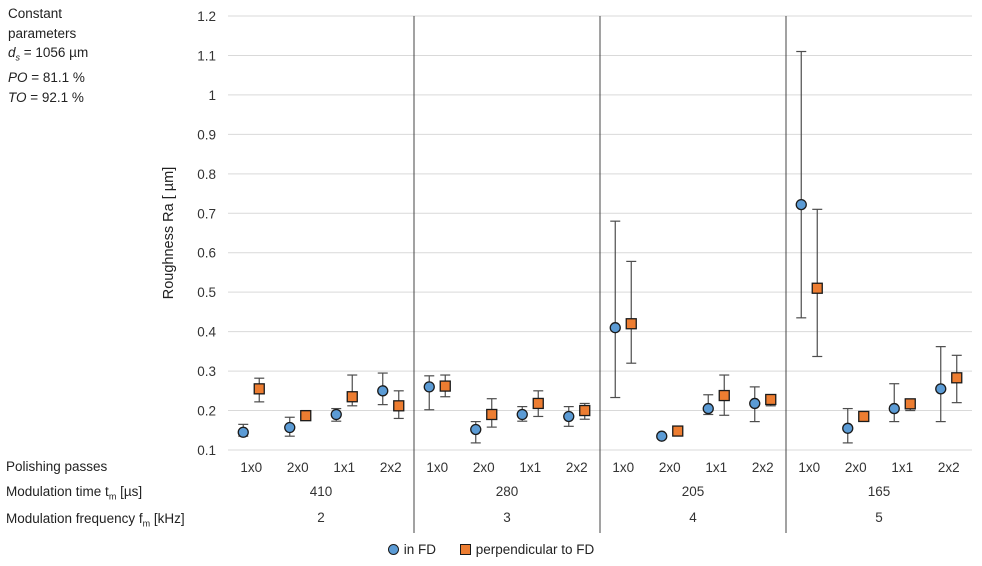 This screenshot has width=982, height=566. Describe the element at coordinates (693, 491) in the screenshot. I see `group-time-label: 205` at that location.